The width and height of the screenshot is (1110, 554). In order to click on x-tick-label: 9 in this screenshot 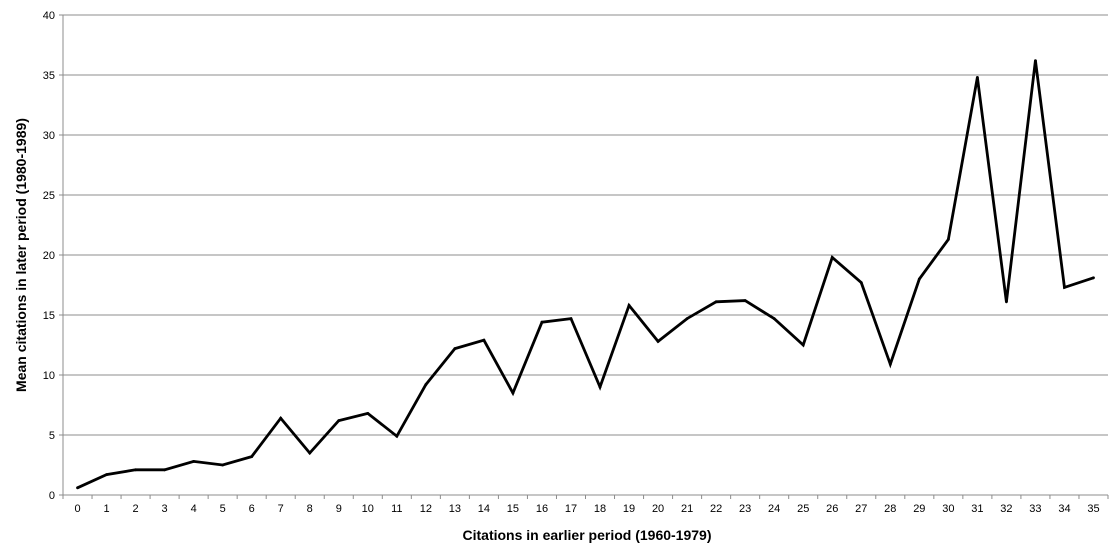, I will do `click(339, 509)`.